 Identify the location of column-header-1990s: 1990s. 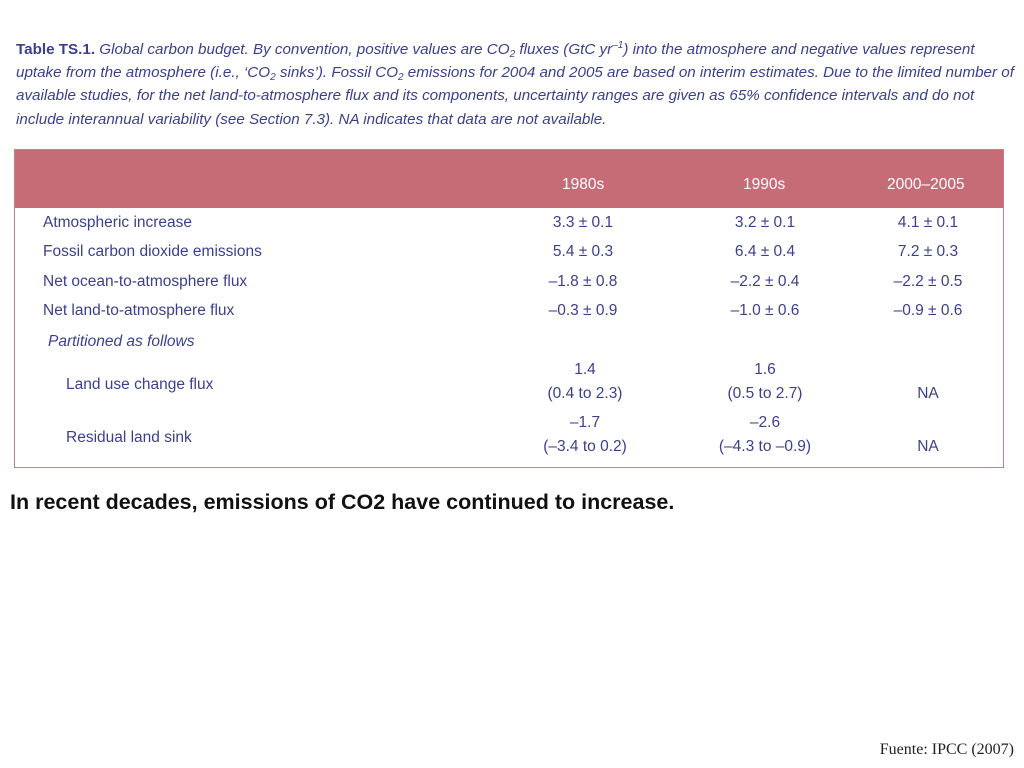
(764, 184).